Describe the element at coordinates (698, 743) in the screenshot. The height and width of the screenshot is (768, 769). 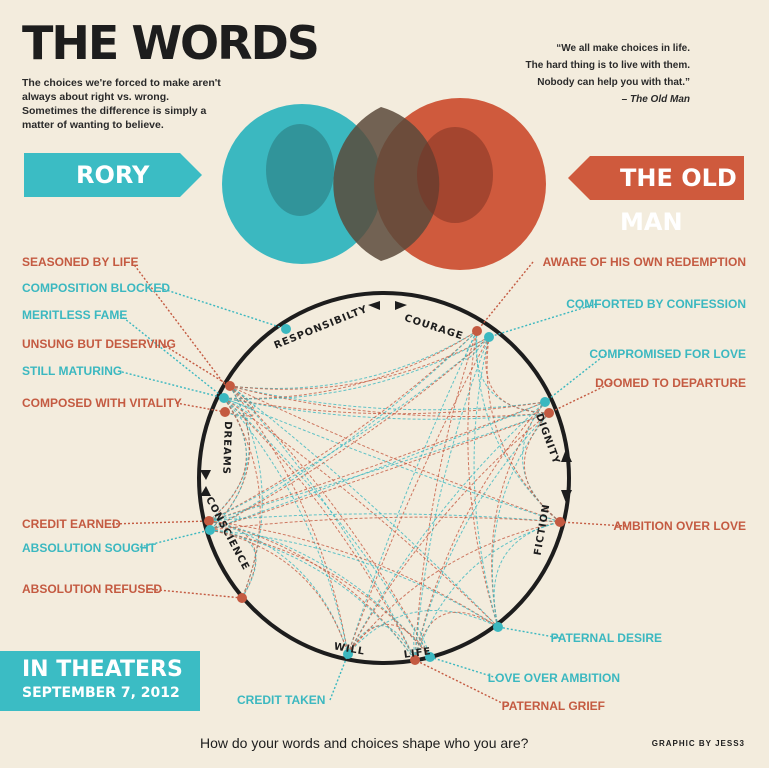
I see `graphic-credit: GRAPHIC BY JESS3` at that location.